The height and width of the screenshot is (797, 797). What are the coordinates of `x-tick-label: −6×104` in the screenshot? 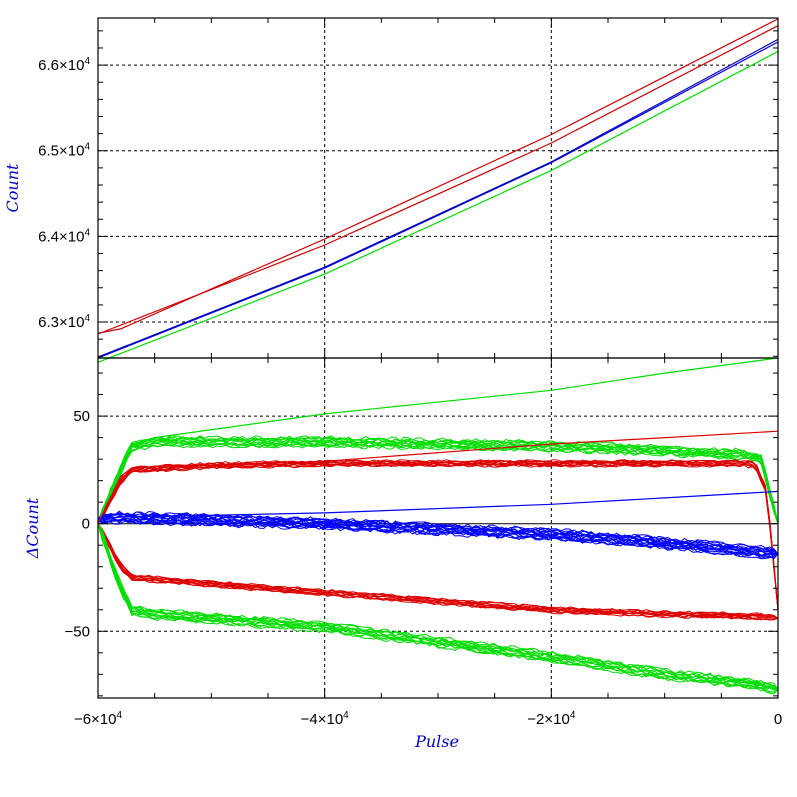 It's located at (98, 719).